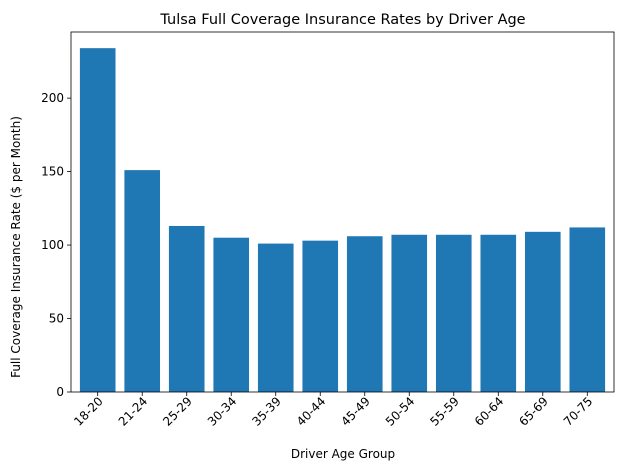  What do you see at coordinates (489, 411) in the screenshot?
I see `x-tick-label: 60-64` at bounding box center [489, 411].